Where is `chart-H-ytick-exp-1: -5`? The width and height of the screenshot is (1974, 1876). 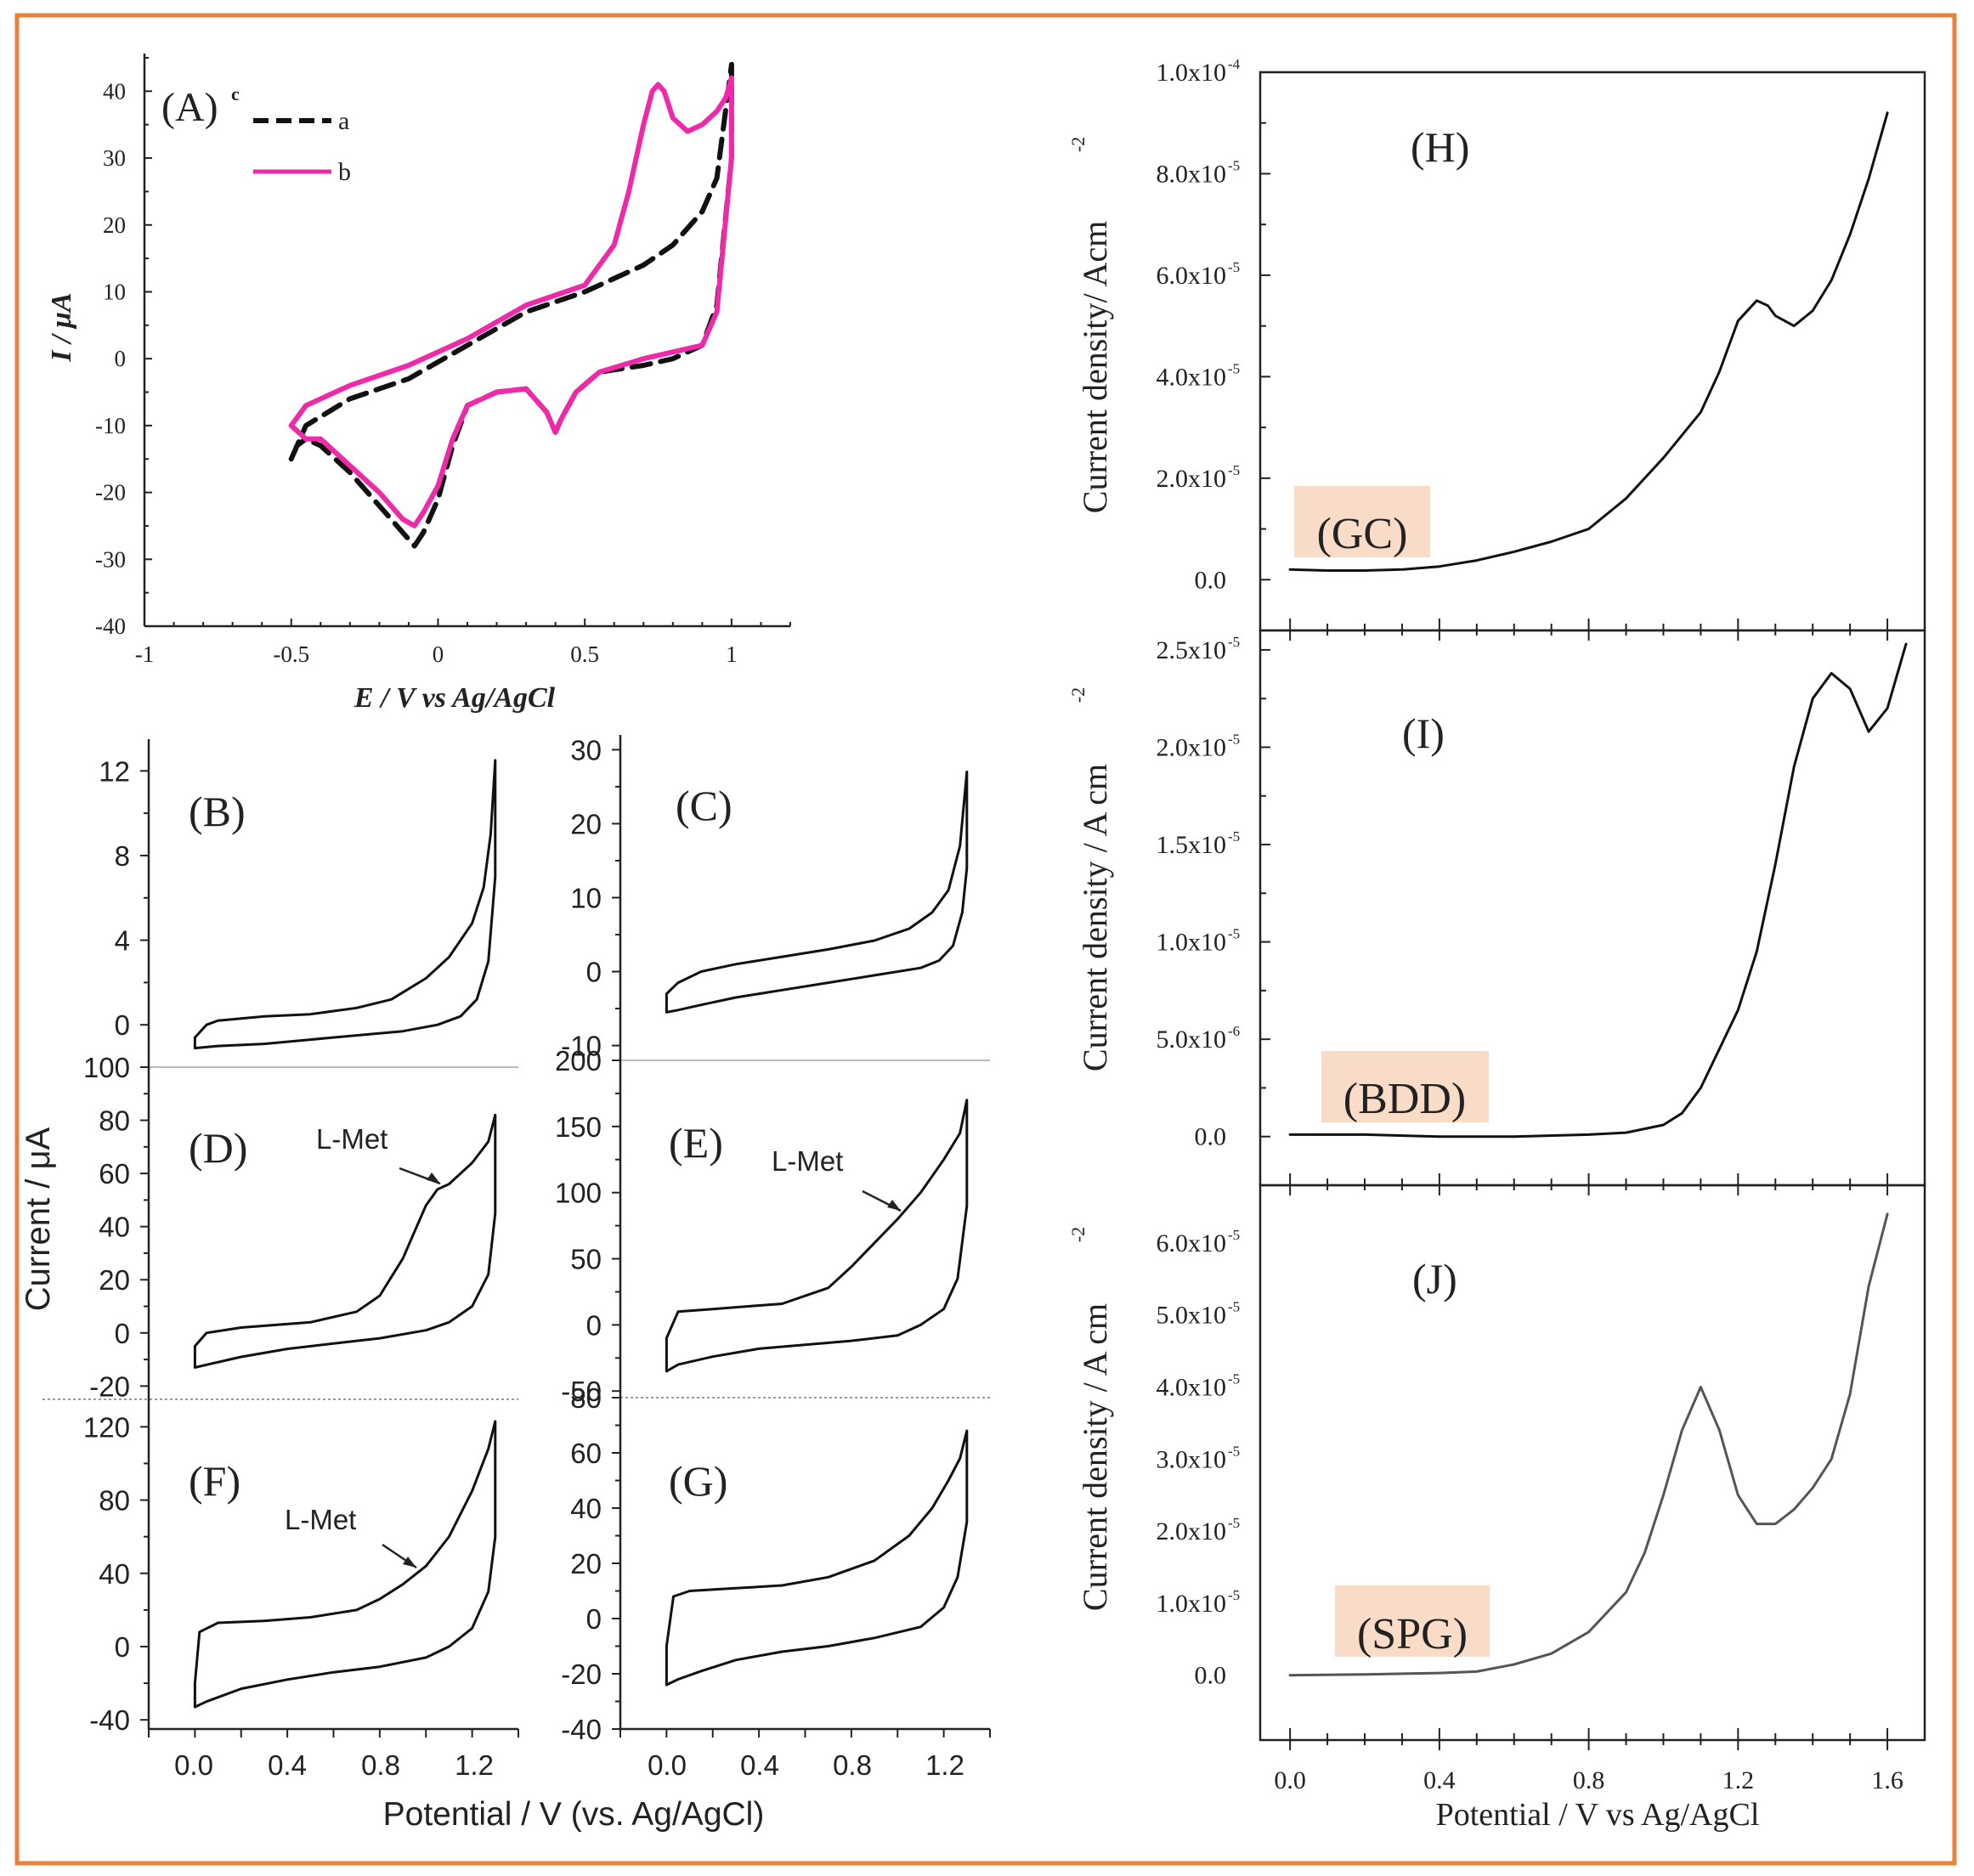 chart-H-ytick-exp-1: -5 is located at coordinates (1234, 470).